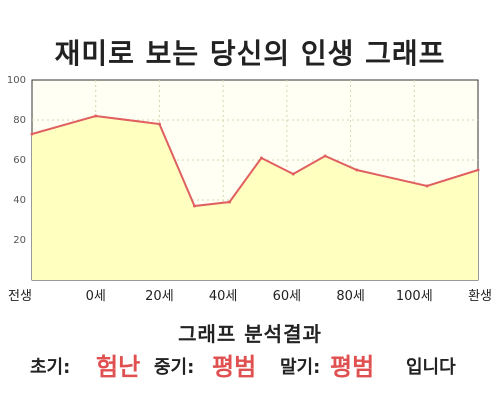  I want to click on x-axis-ticks: 전생 0세 20세 40세 60세 80세 100세 환생, so click(250, 296).